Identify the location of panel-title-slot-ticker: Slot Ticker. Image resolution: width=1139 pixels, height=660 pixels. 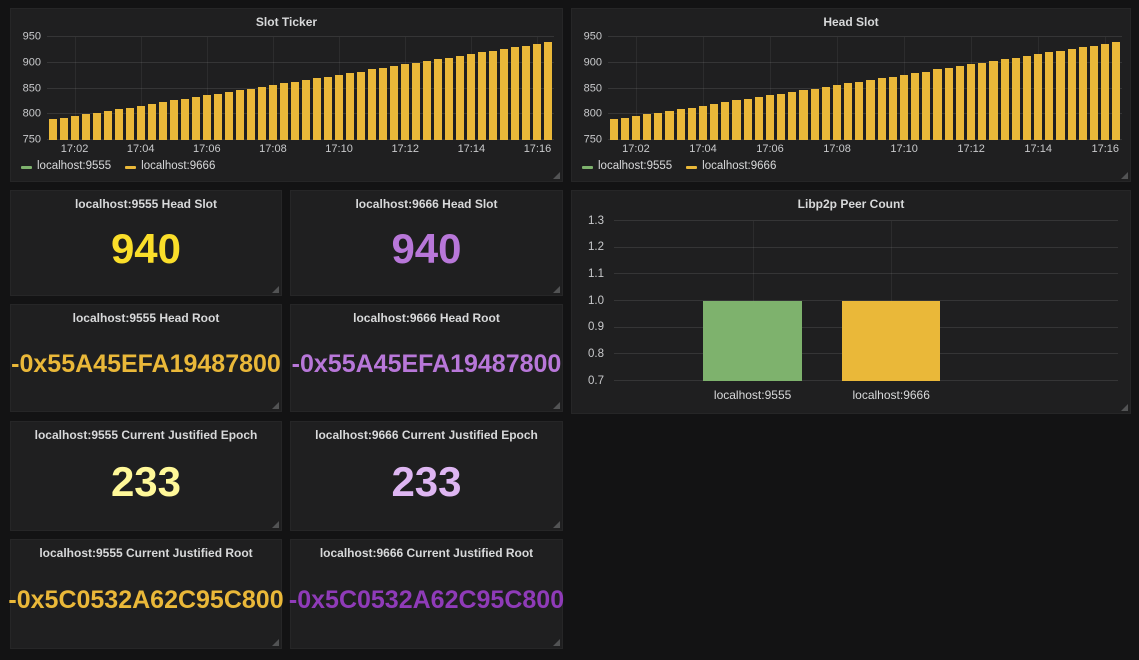
(286, 22).